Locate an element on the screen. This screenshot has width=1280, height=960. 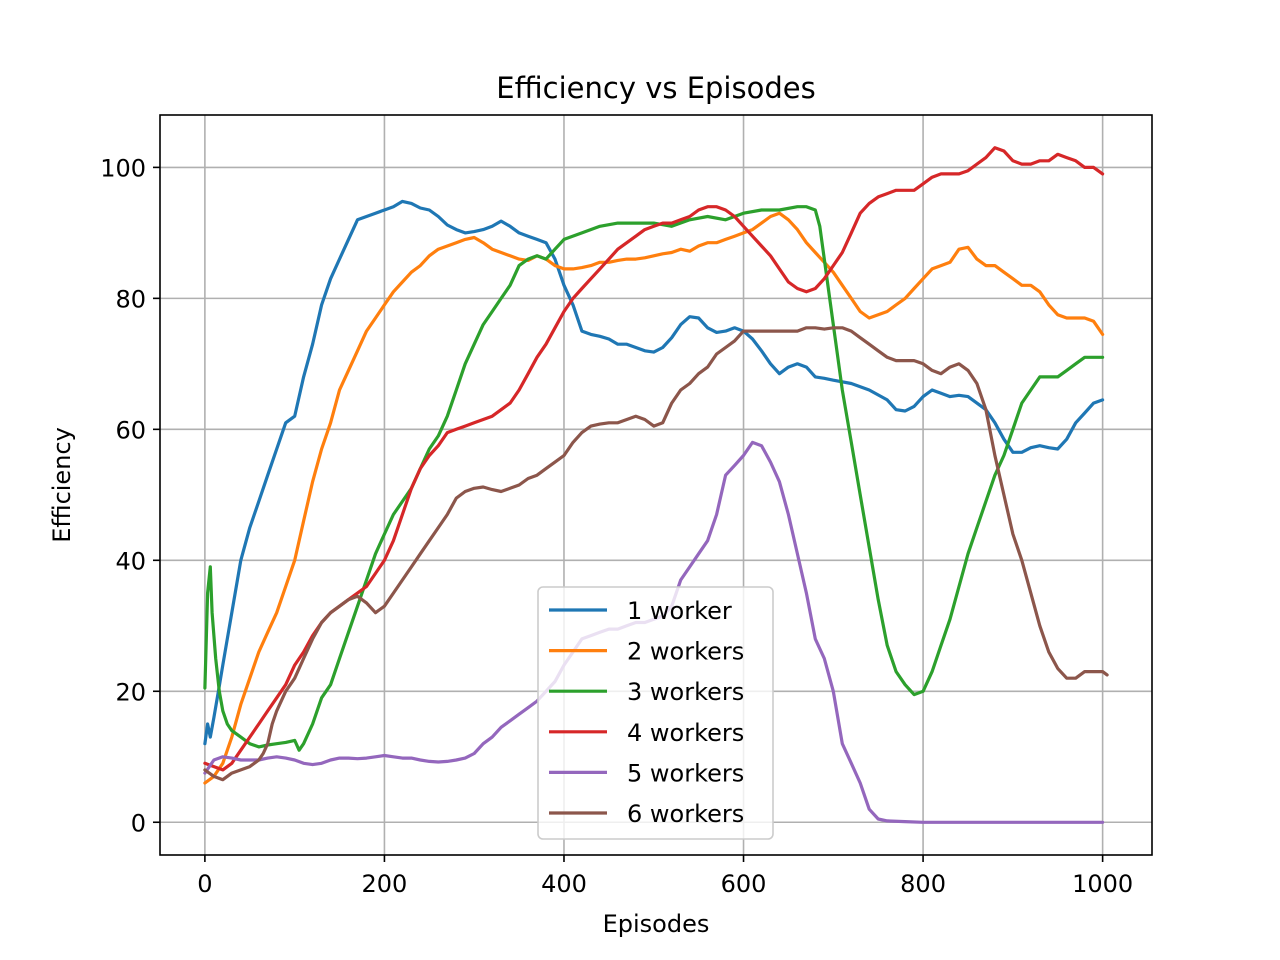
legend-label-1: 1 worker is located at coordinates (679, 611).